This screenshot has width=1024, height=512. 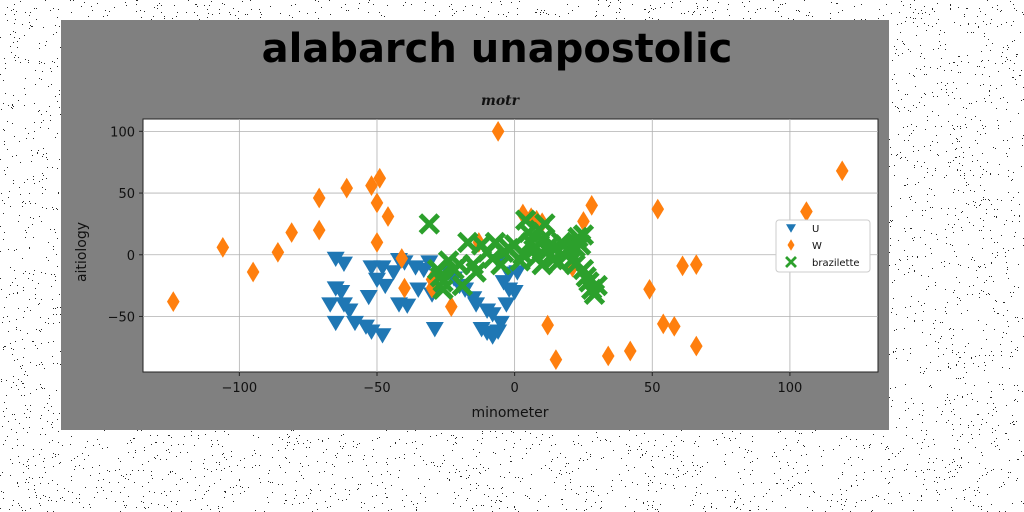 I want to click on chart-subtitle: motr, so click(x=501, y=101).